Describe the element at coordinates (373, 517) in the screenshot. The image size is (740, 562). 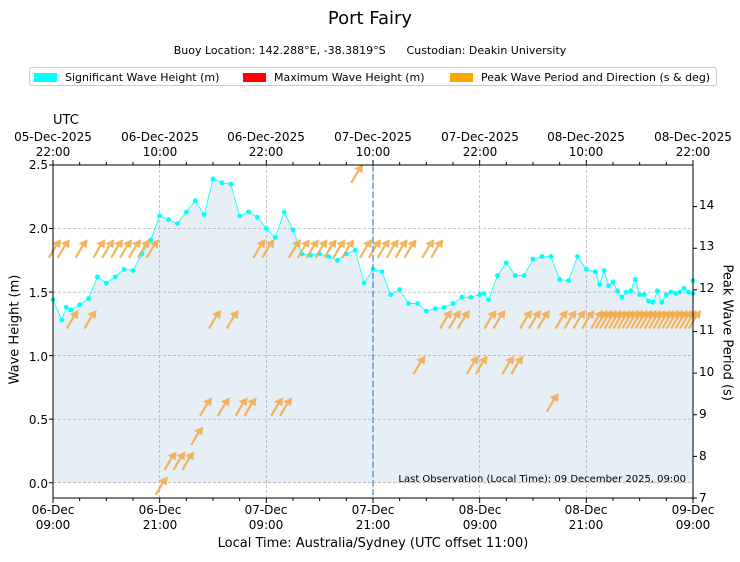
I see `bottom-tick-label: 07-Dec 21:00` at that location.